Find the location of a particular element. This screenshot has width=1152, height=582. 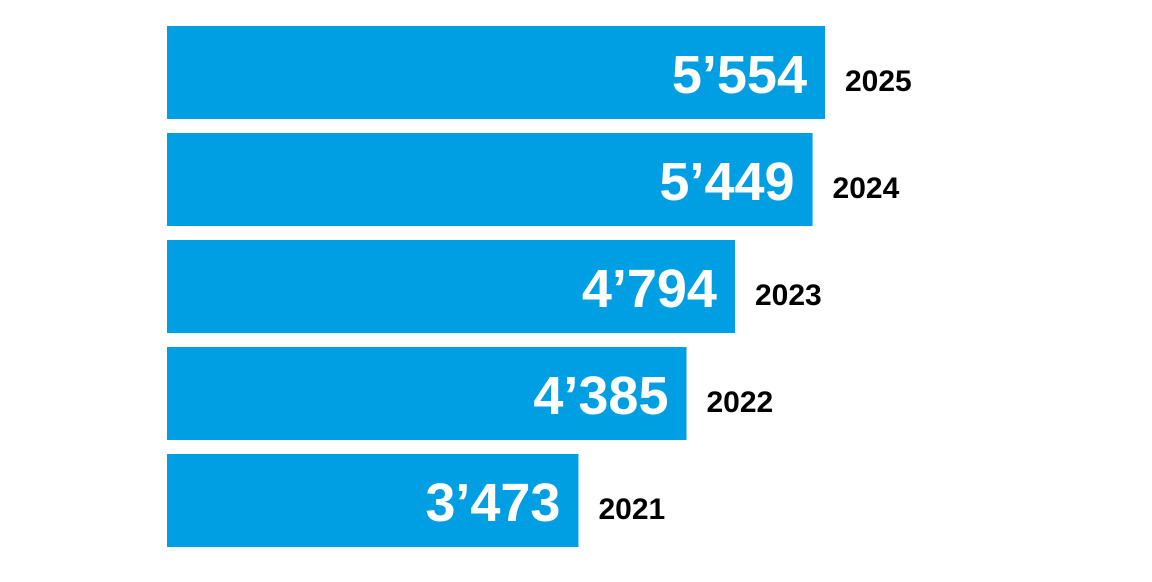

value-label-2022: 4’385 is located at coordinates (600, 396).